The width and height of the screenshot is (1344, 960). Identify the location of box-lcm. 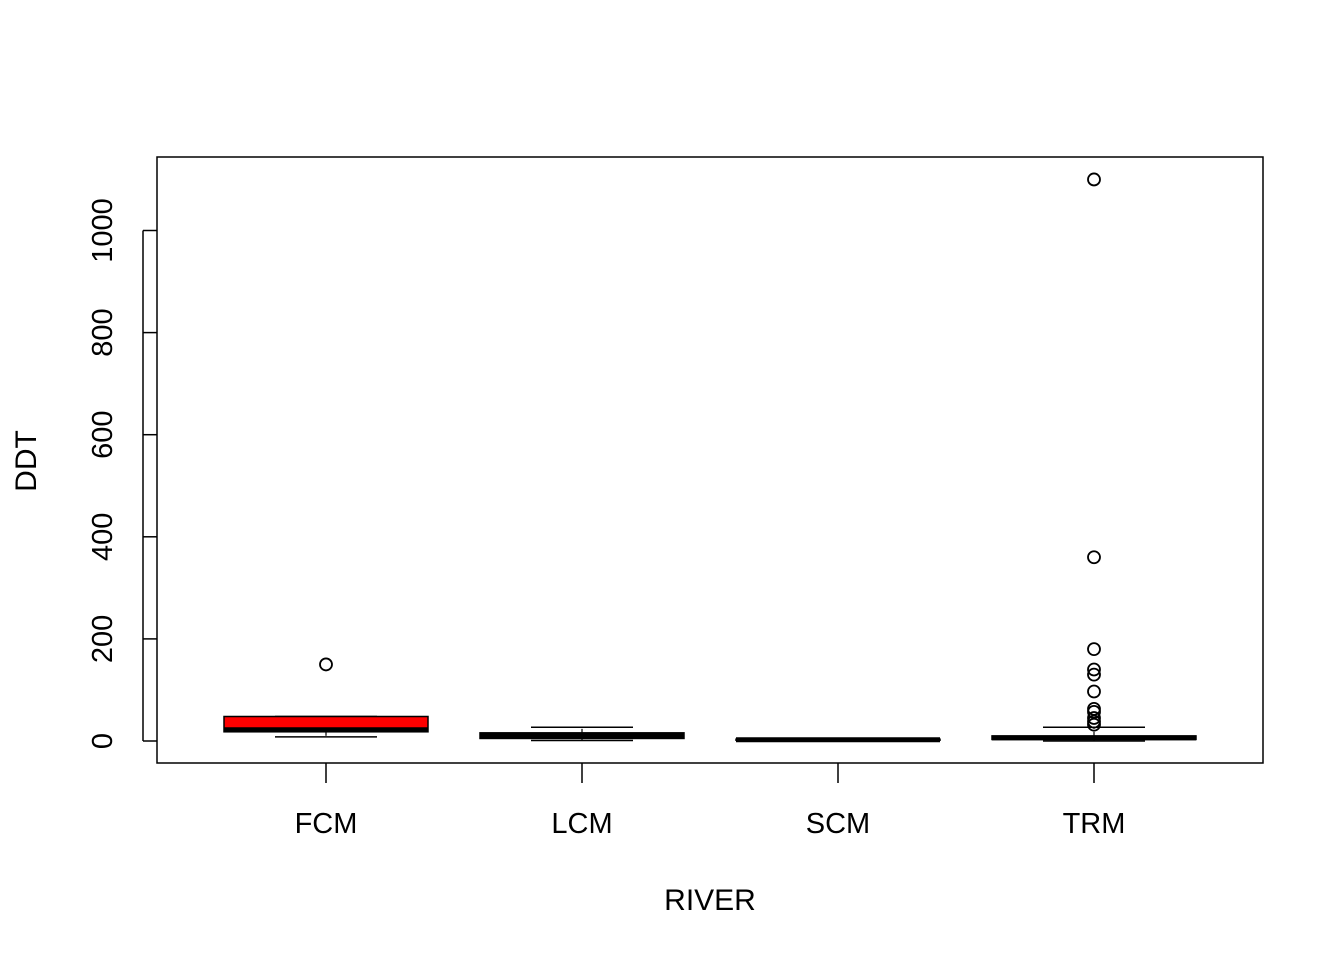
(582, 734).